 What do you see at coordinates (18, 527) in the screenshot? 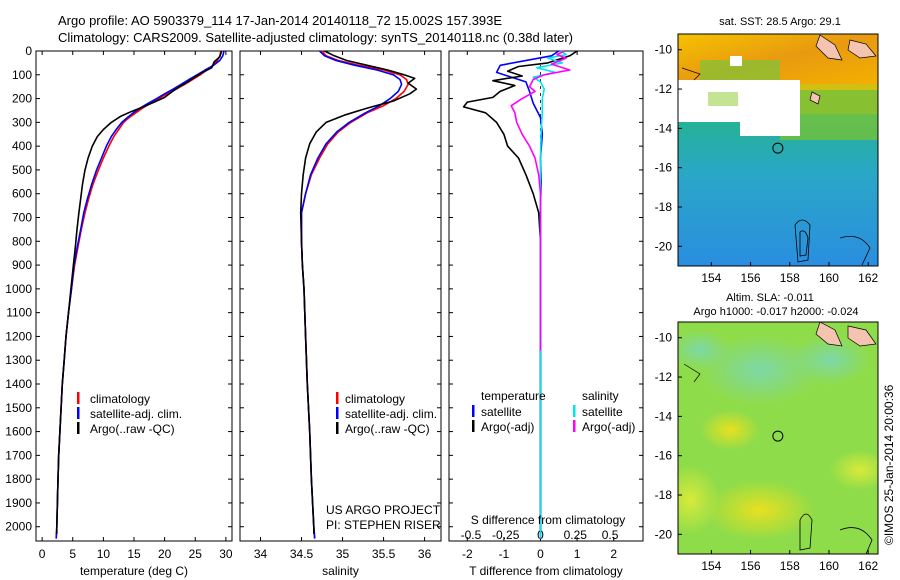
I see `y-tick-label: 2000` at bounding box center [18, 527].